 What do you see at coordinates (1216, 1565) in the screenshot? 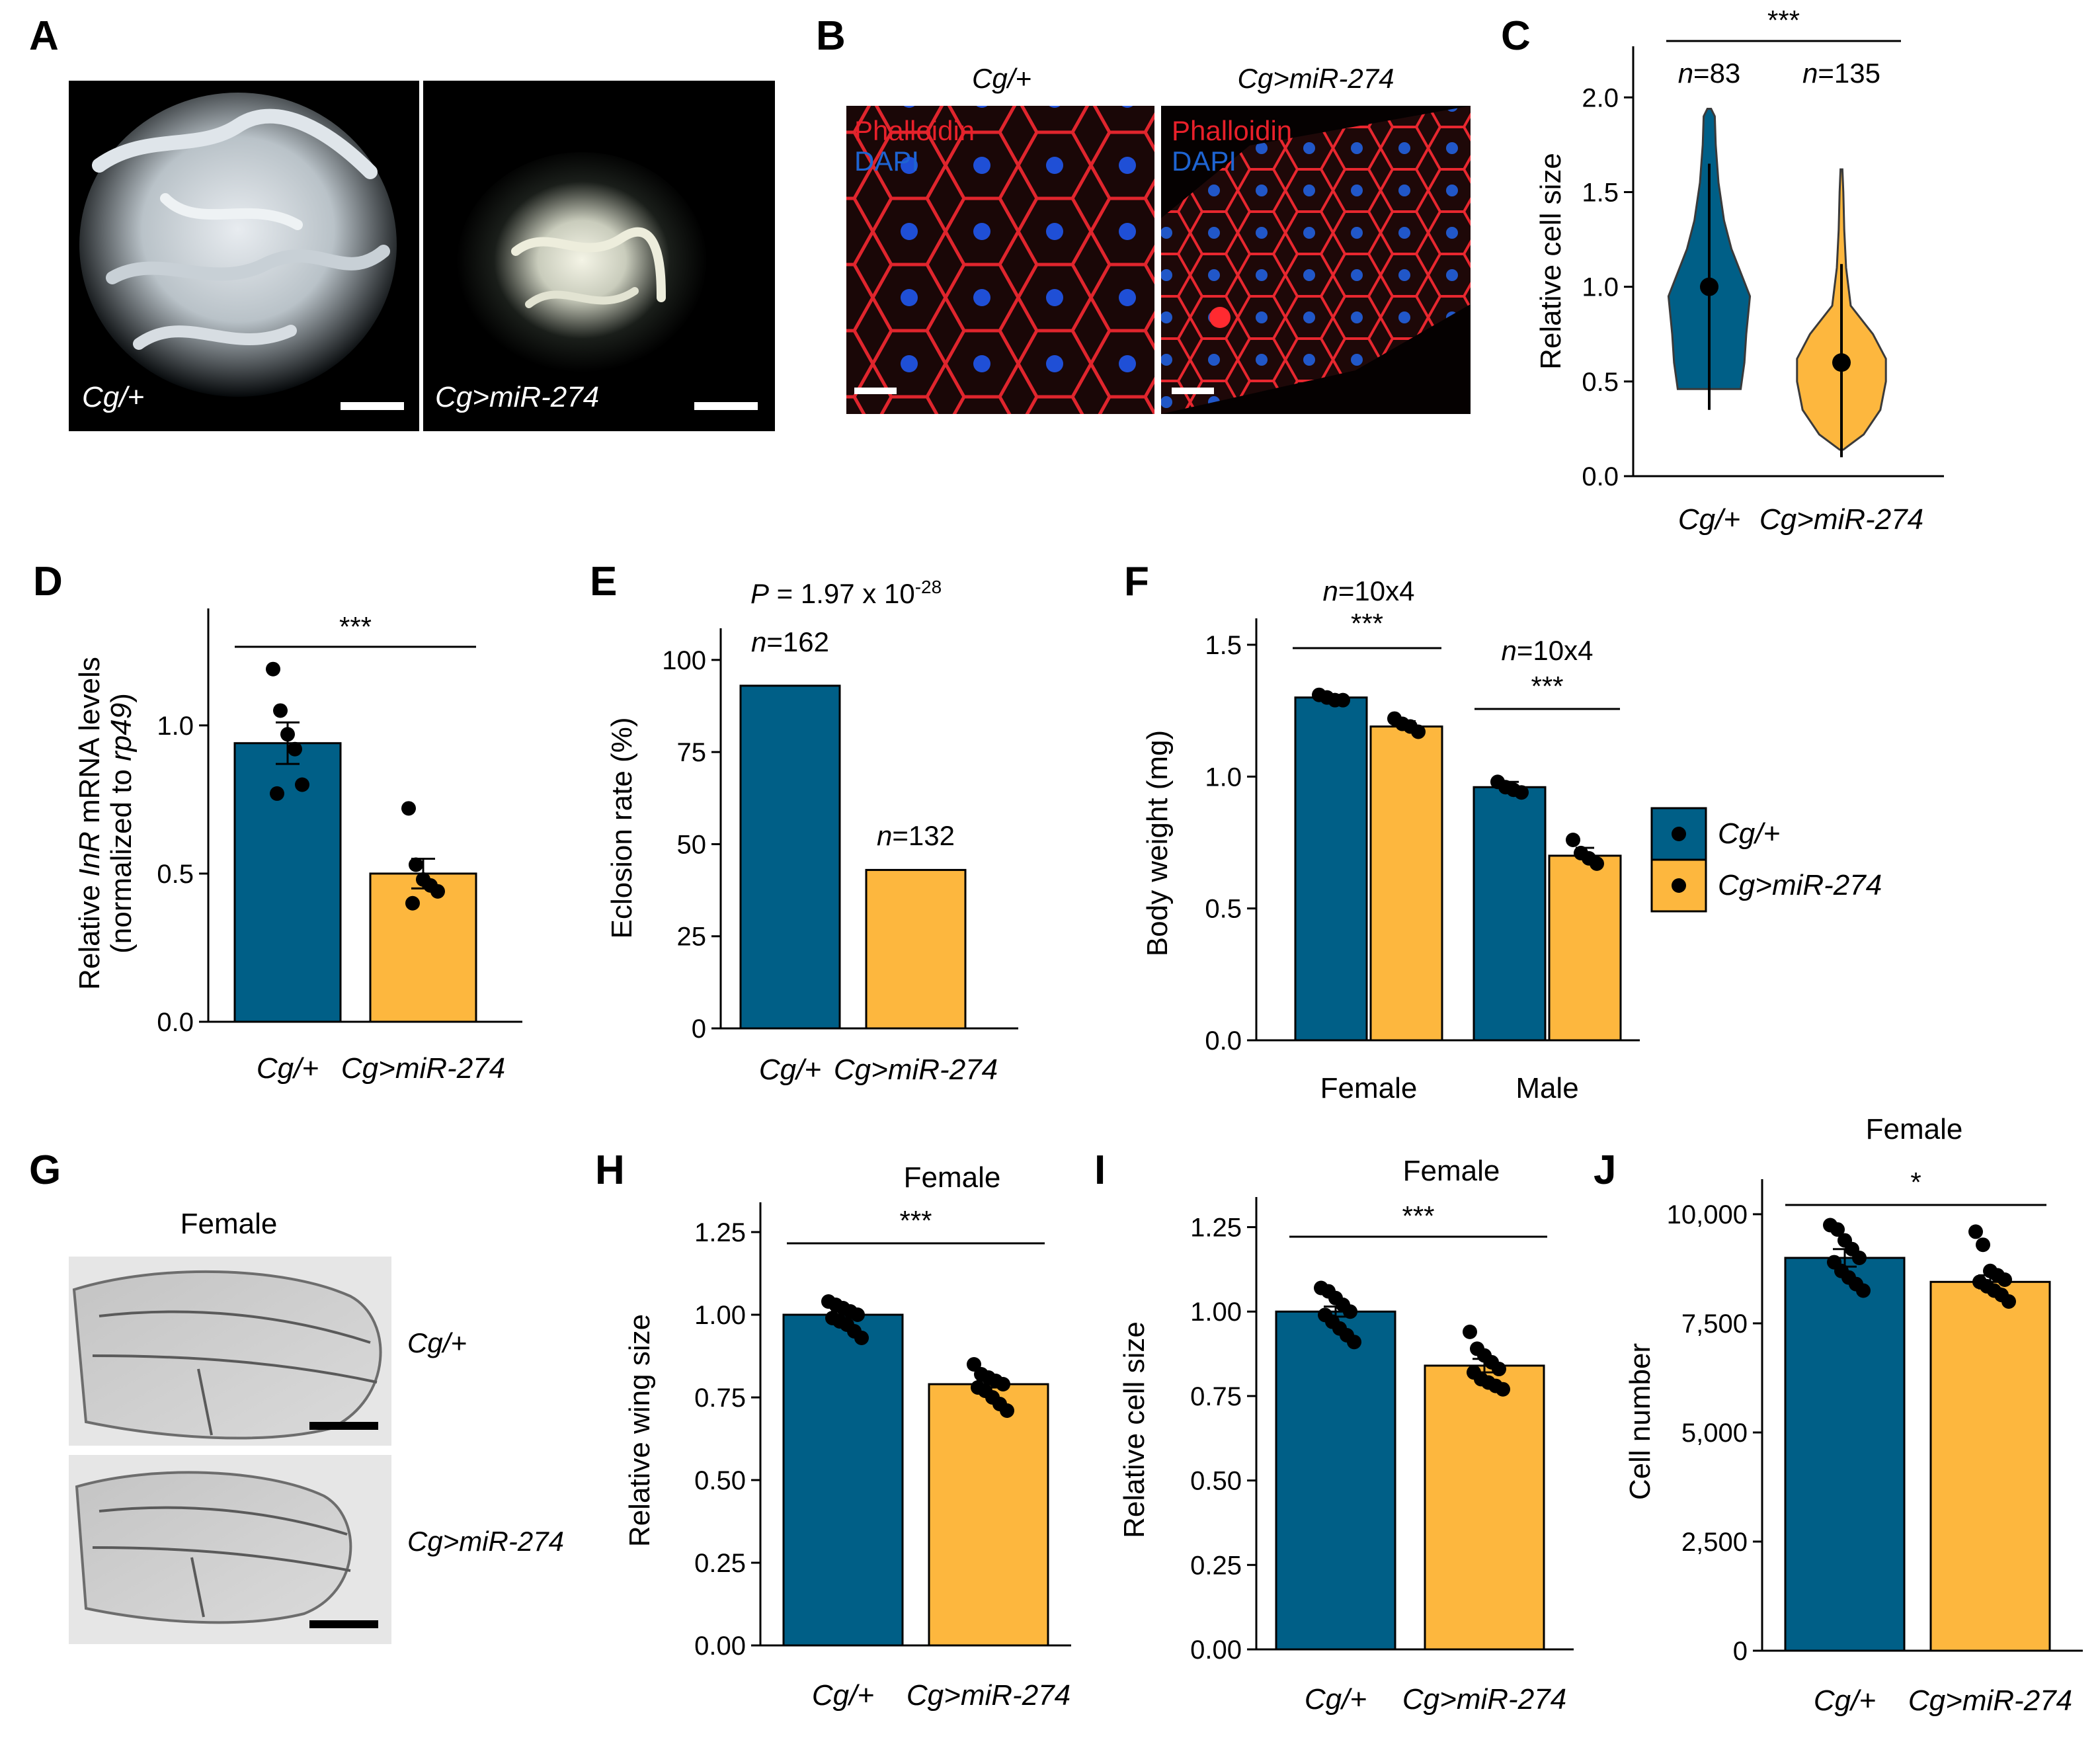
I see `y-tick-label: 0.25` at bounding box center [1216, 1565].